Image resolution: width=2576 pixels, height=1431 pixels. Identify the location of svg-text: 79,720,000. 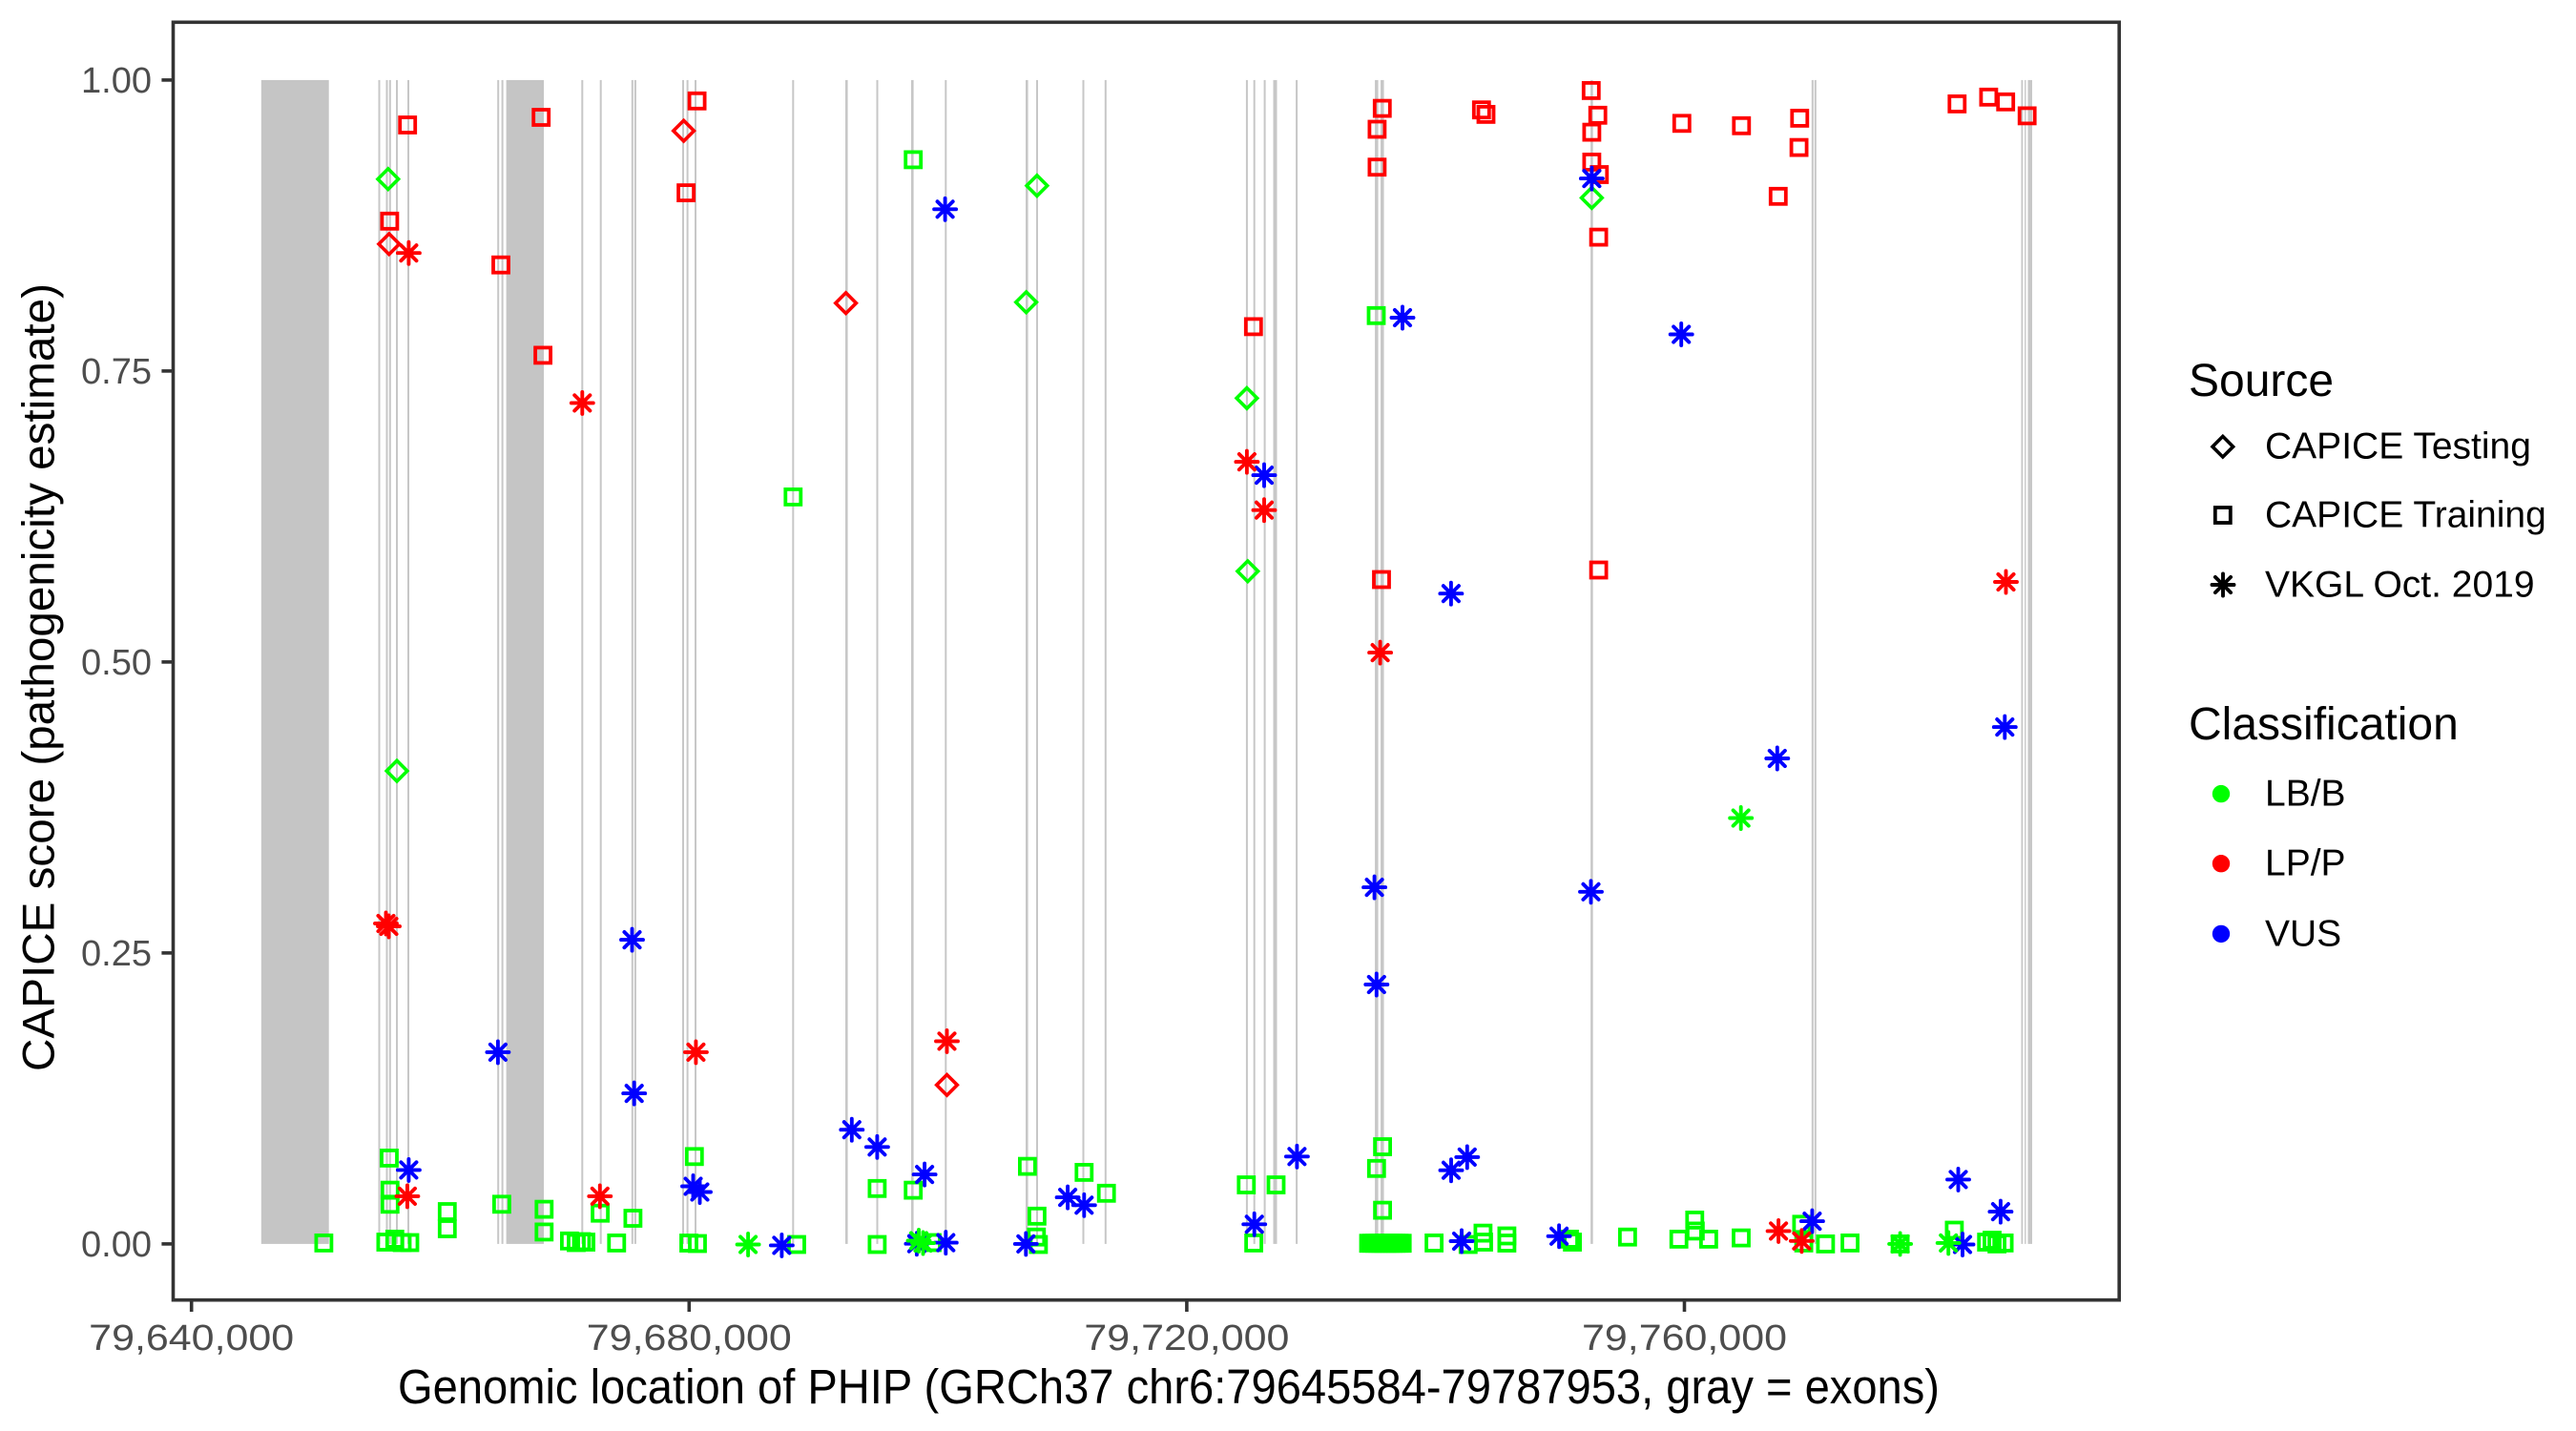
(1186, 1338).